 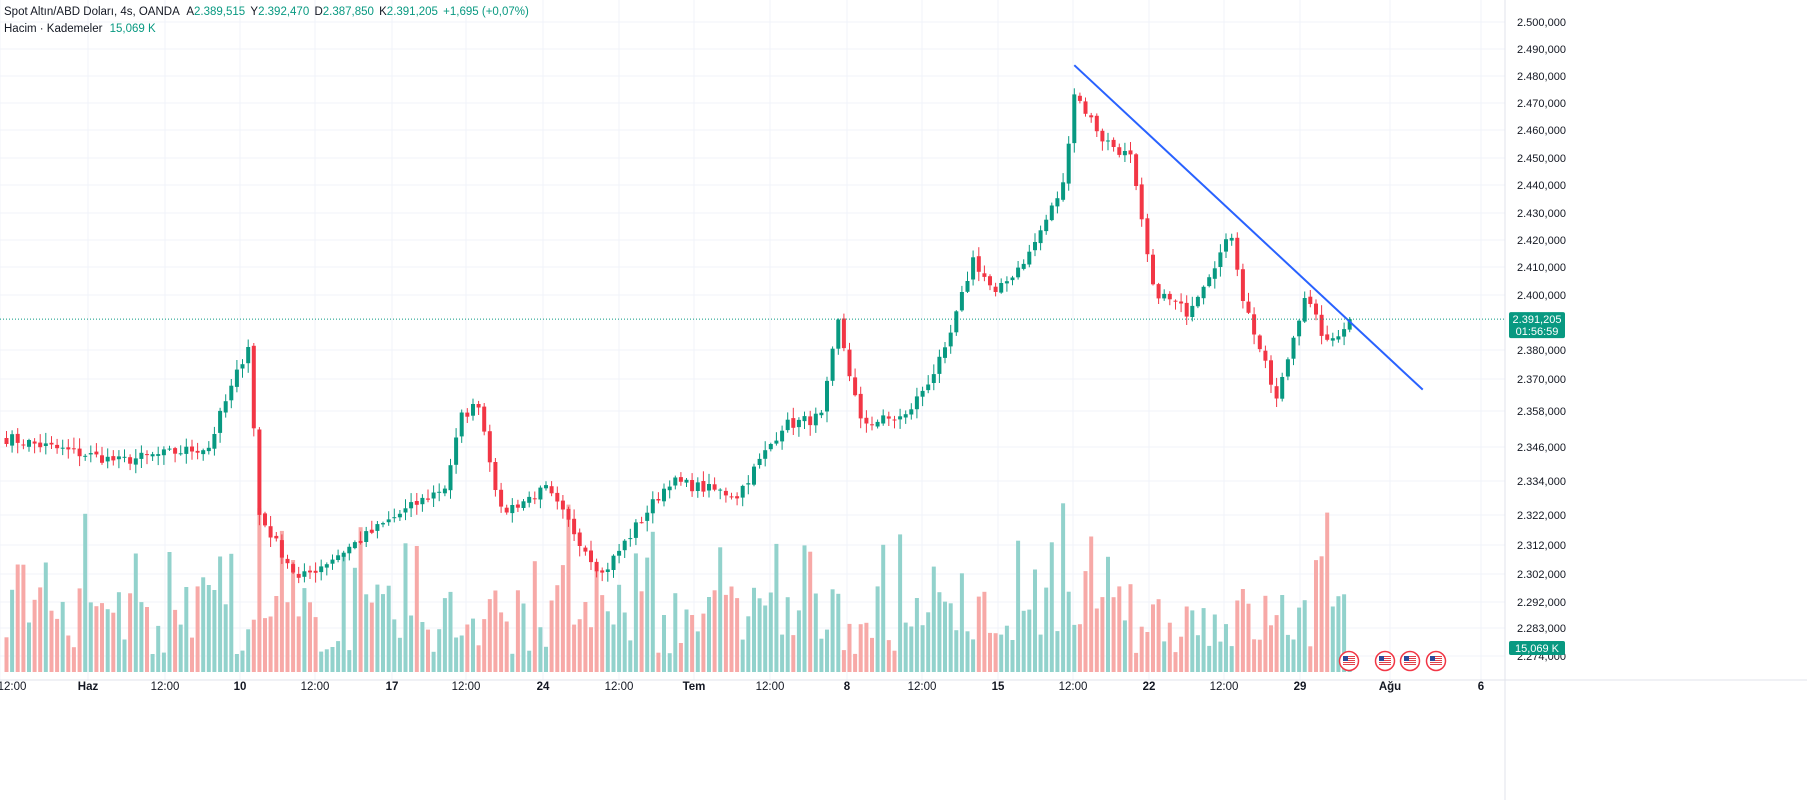 What do you see at coordinates (1541, 159) in the screenshot?
I see `price-tick-label: 2.450,000` at bounding box center [1541, 159].